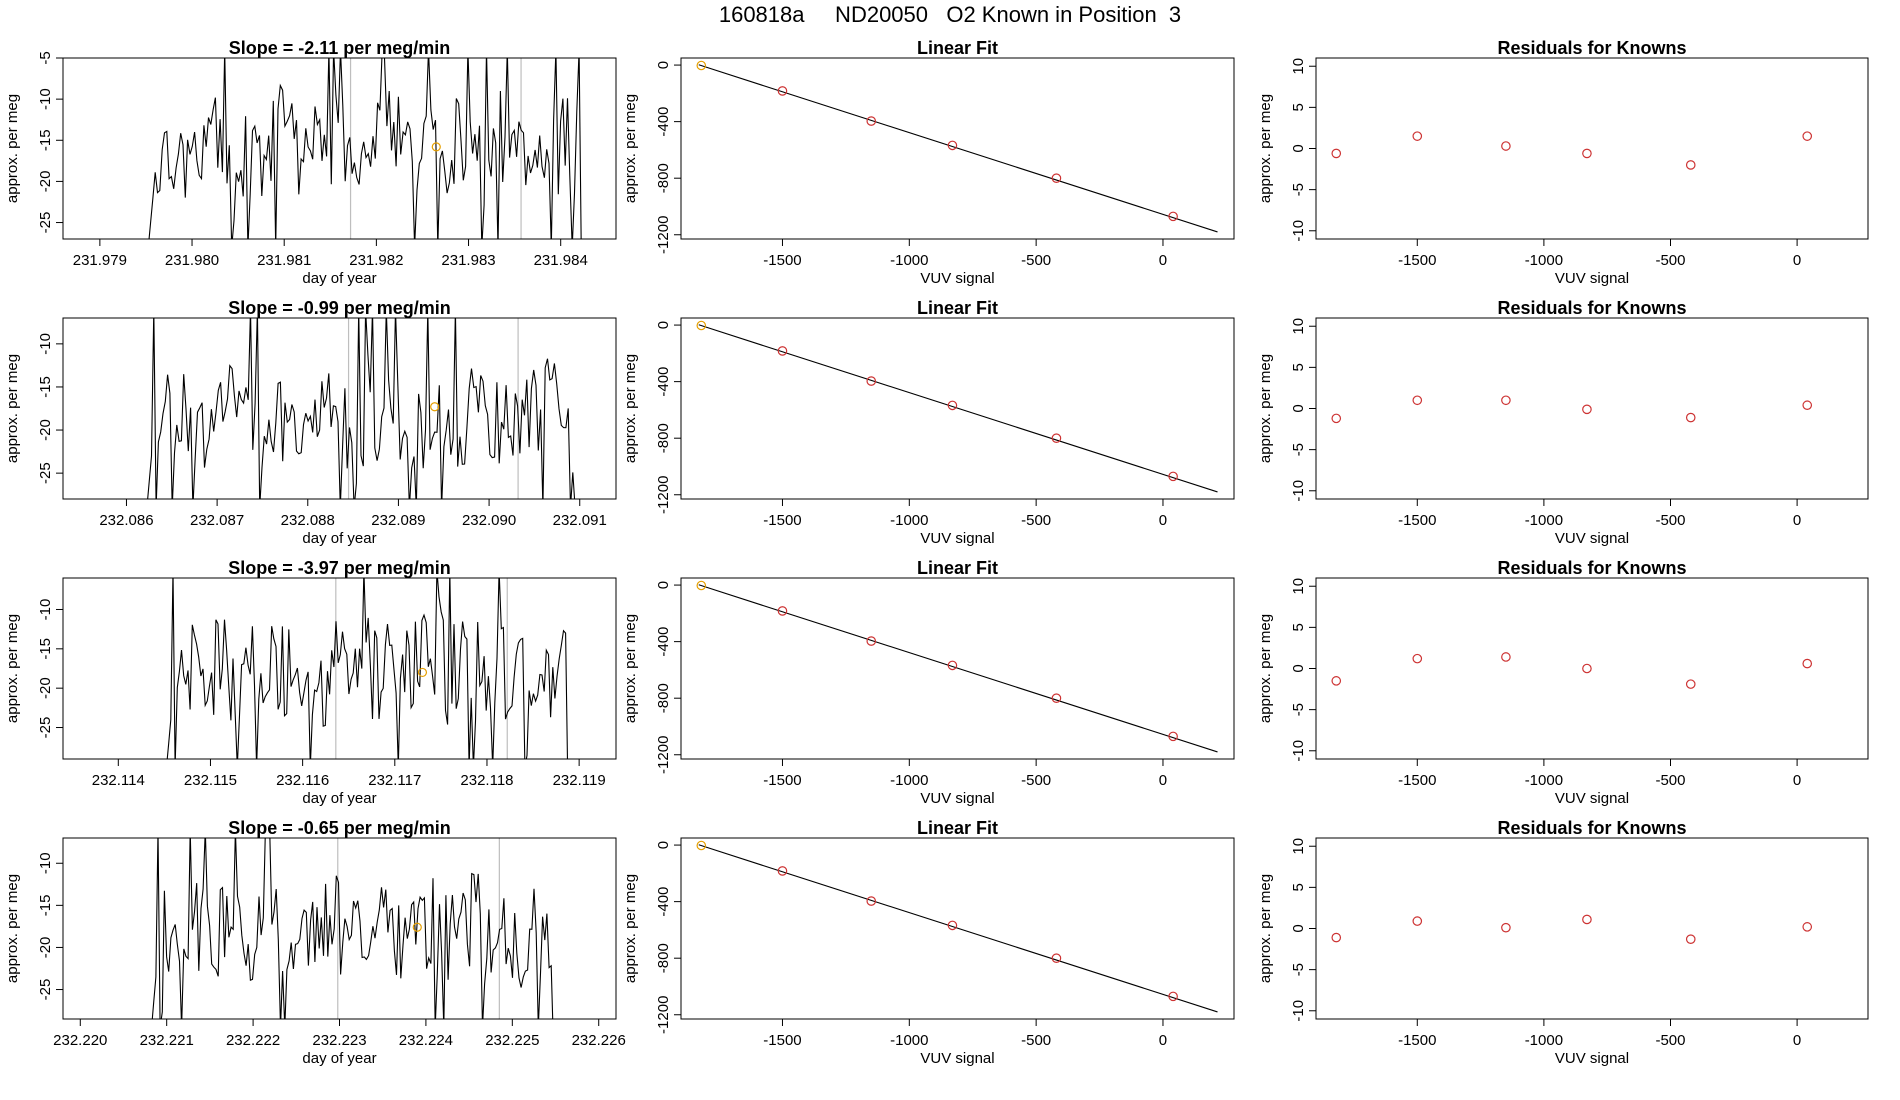 The width and height of the screenshot is (1900, 1100). Describe the element at coordinates (302, 780) in the screenshot. I see `x-tick-label: 232.116` at that location.